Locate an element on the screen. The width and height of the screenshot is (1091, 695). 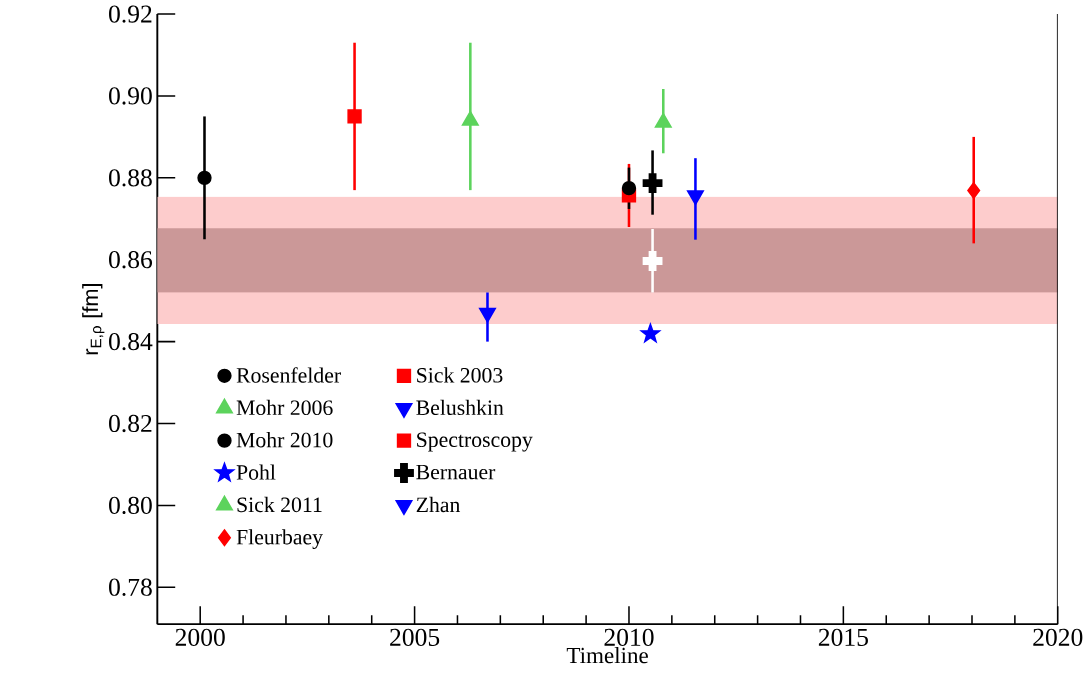
x-axis-title: Timeline is located at coordinates (607, 655).